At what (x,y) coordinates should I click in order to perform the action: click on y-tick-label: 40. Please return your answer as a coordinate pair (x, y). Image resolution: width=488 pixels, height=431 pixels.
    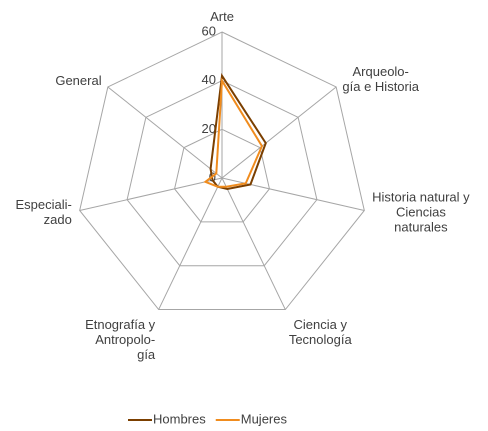
    Looking at the image, I should click on (209, 79).